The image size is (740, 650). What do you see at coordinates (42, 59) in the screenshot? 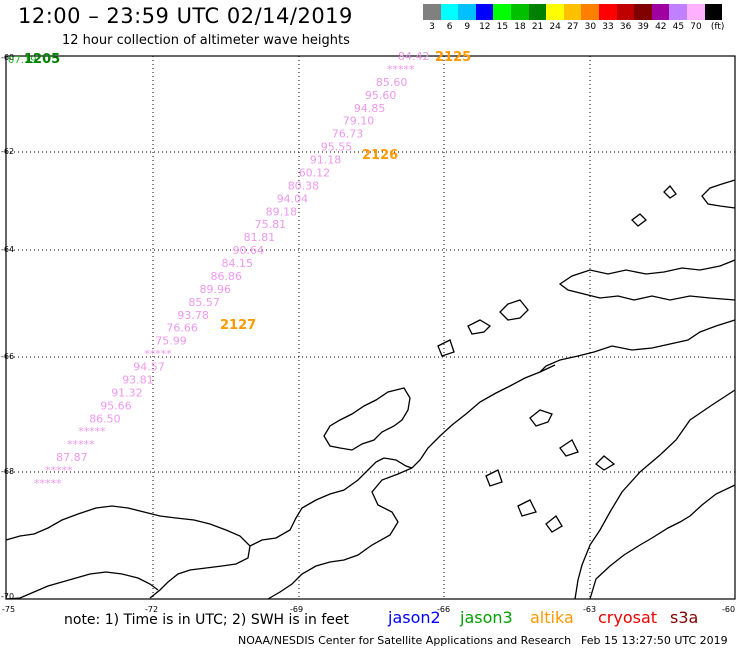
I see `pass-time-label: 1205` at bounding box center [42, 59].